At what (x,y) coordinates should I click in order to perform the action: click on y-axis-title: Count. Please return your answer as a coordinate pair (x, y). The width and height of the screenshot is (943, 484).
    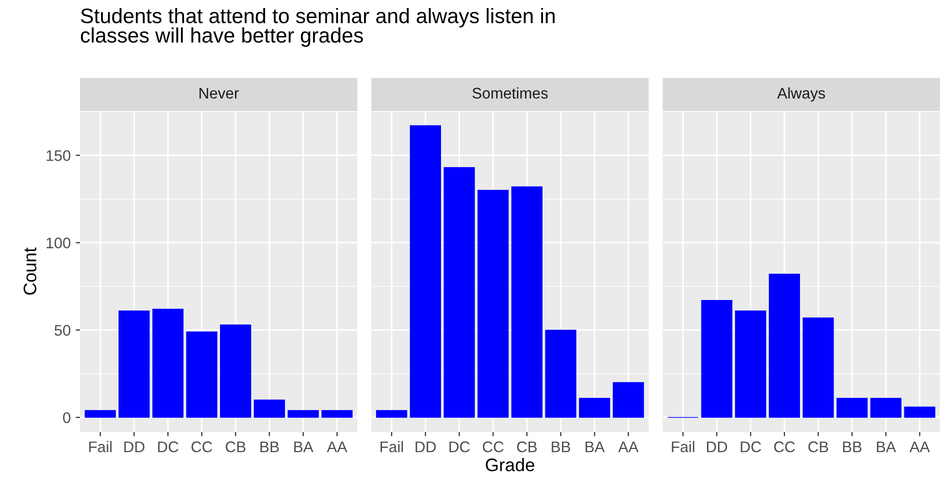
    Looking at the image, I should click on (30, 271).